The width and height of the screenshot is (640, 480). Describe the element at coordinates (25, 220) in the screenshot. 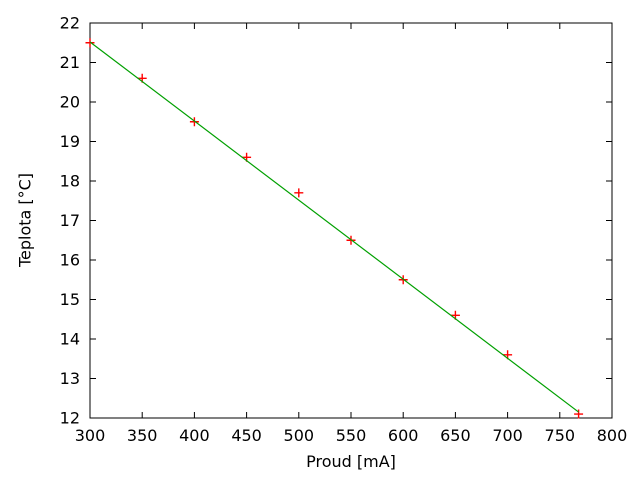

I see `y-axis-title: Teplota [°C]` at that location.